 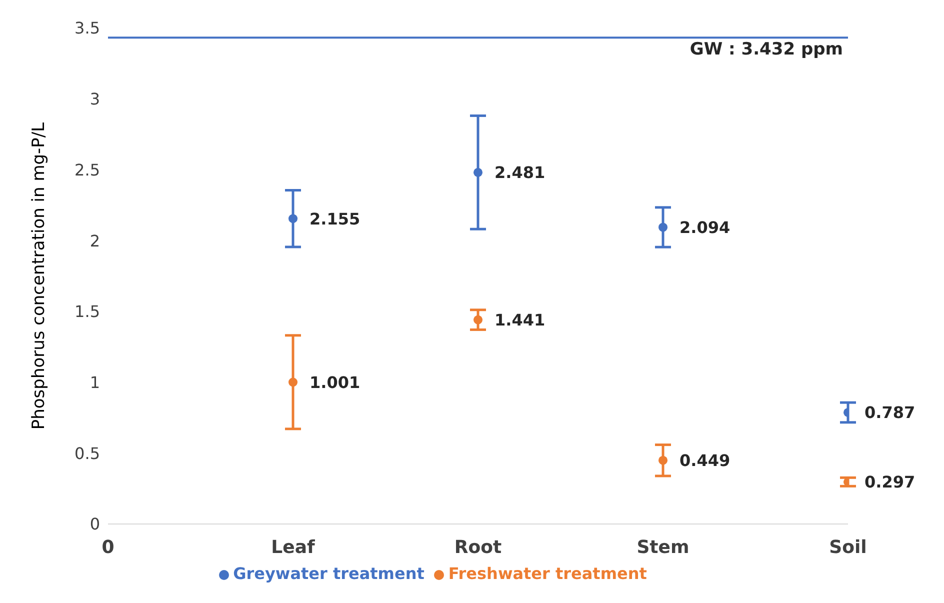 I want to click on x-tick-label: Soil, so click(x=848, y=547).